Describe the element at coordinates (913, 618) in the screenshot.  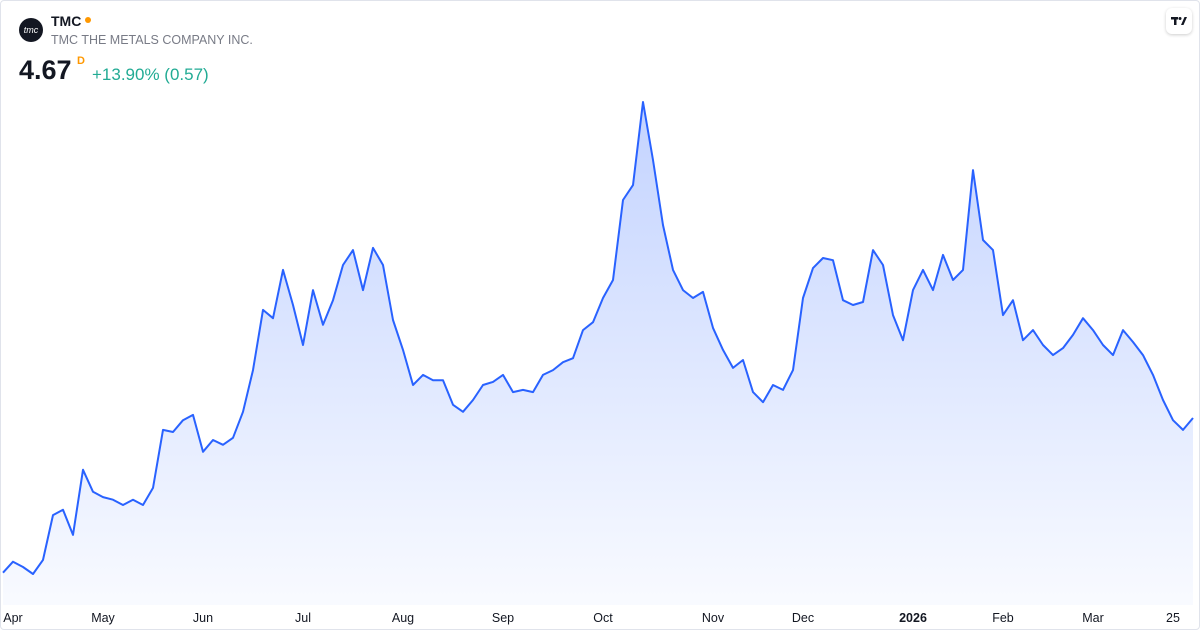
I see `x-tick-label: 2026` at that location.